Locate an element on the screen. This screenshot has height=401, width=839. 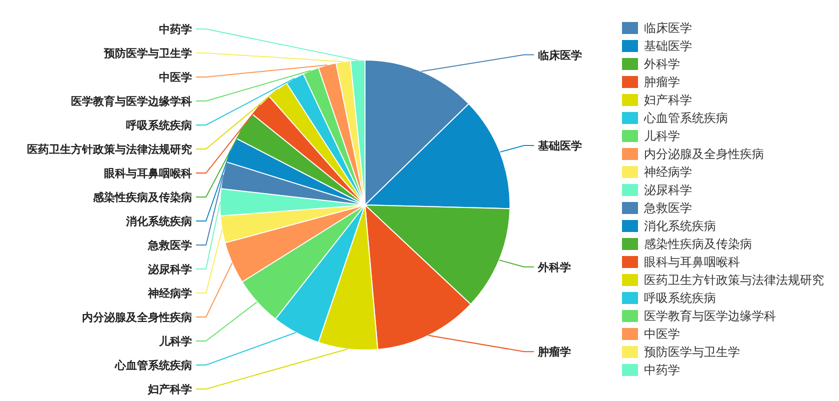
legend-label: 临床医学 is located at coordinates (668, 28).